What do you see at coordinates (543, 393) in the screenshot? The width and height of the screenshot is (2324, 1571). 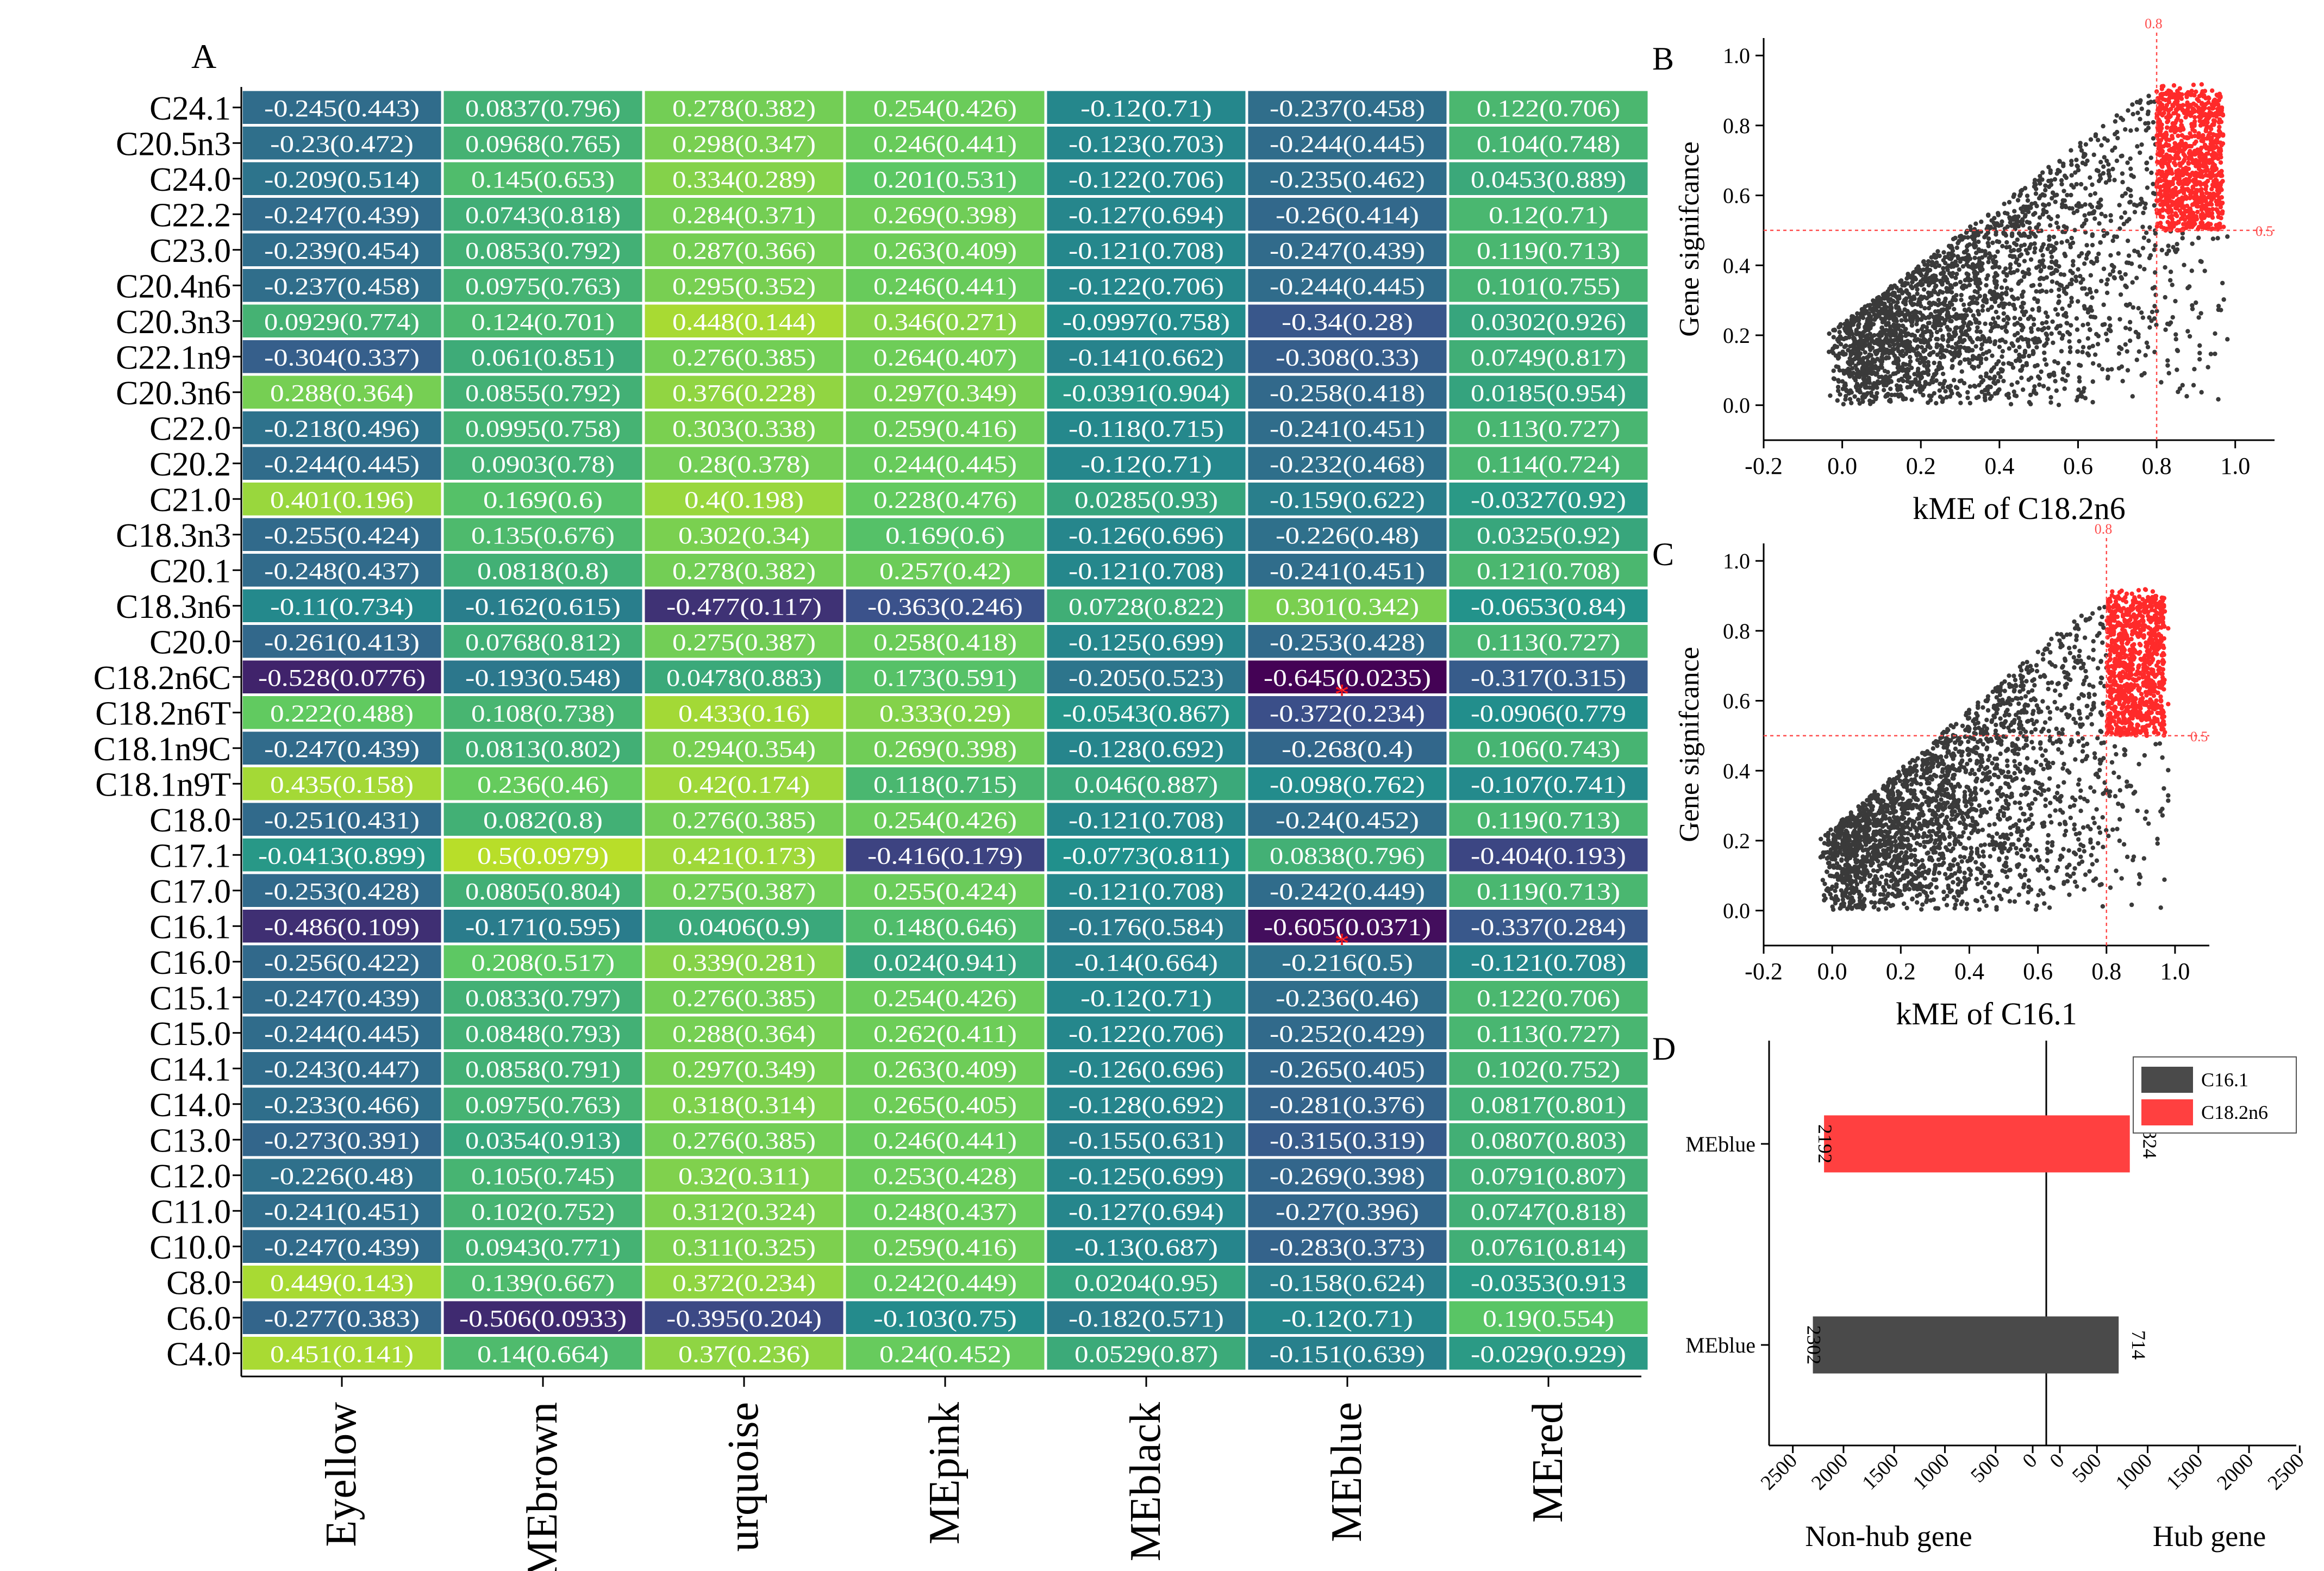 I see `heatmap-cell-value: 0.0855(0.792)` at bounding box center [543, 393].